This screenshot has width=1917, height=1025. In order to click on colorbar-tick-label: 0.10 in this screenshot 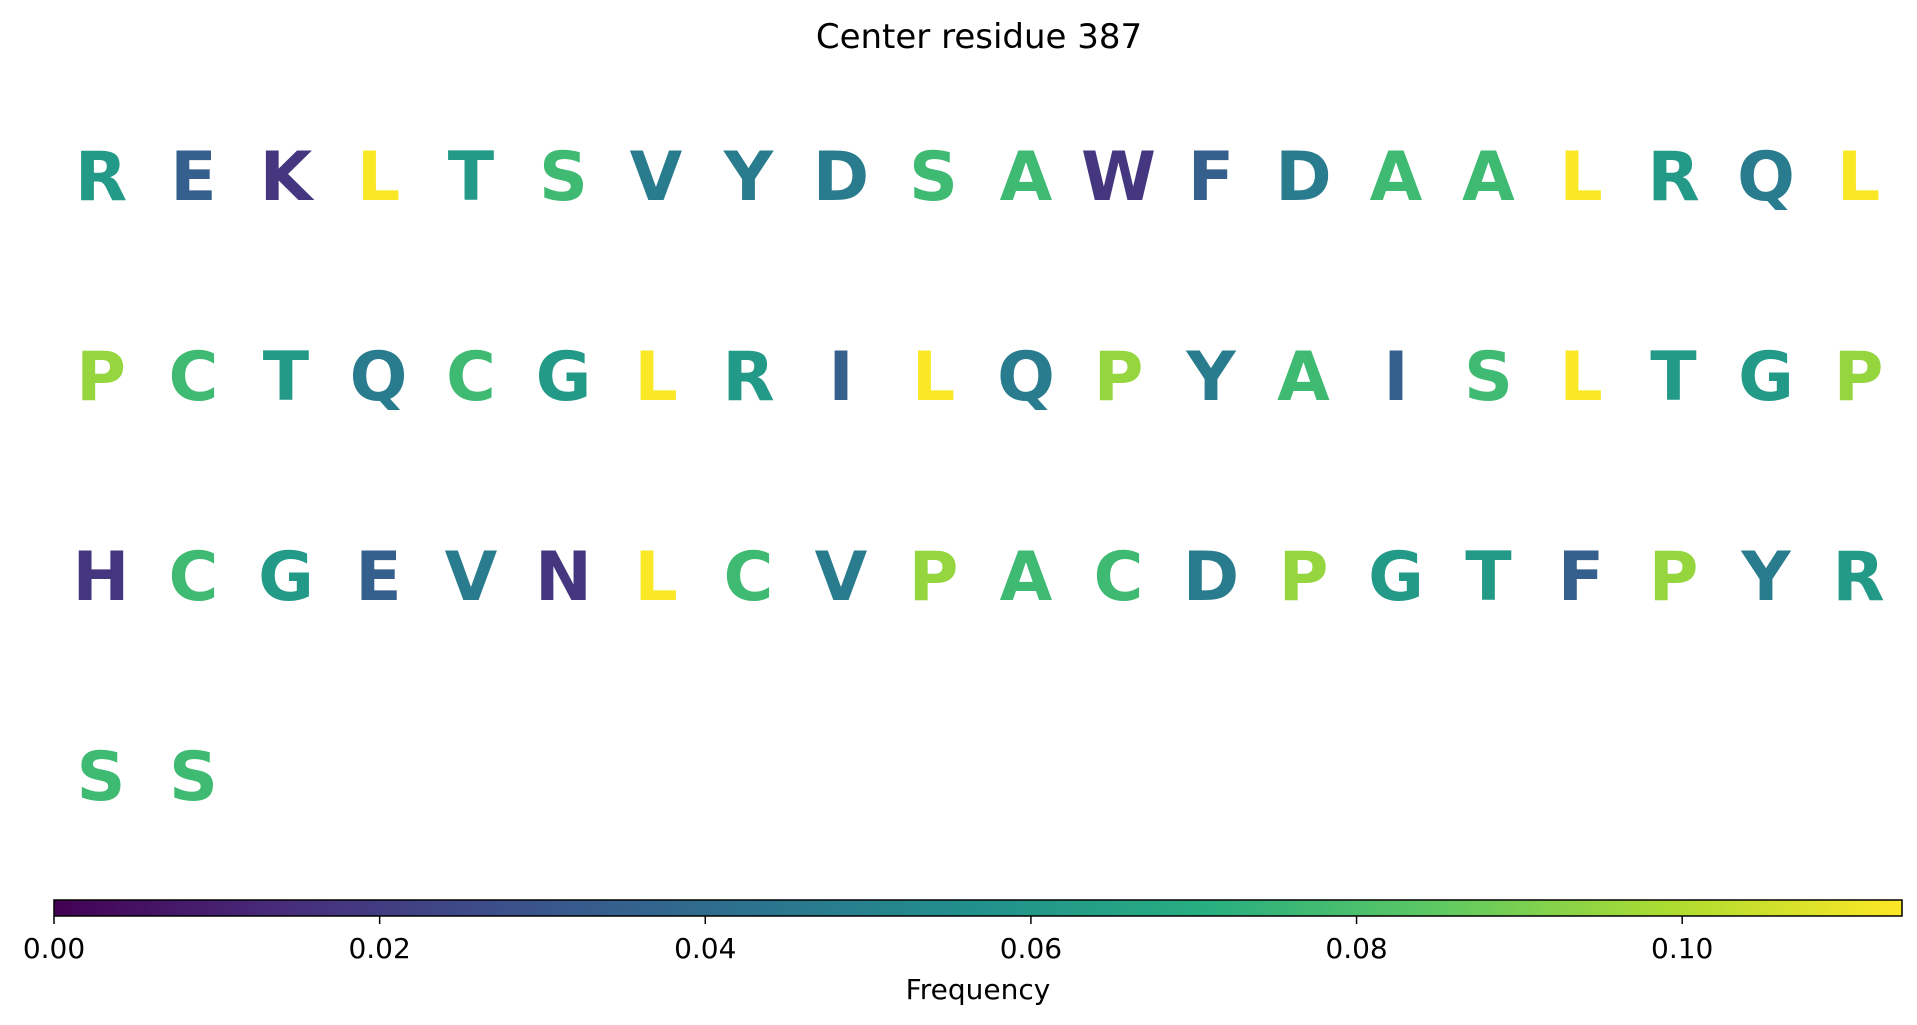, I will do `click(1682, 948)`.